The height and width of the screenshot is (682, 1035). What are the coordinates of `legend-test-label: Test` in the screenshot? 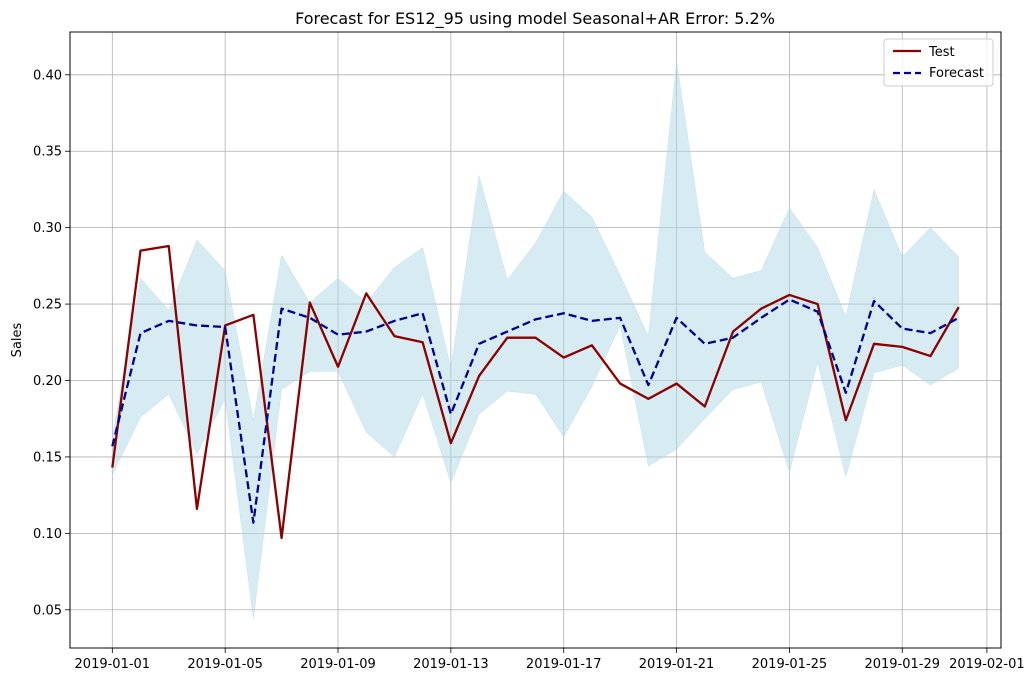 It's located at (941, 52).